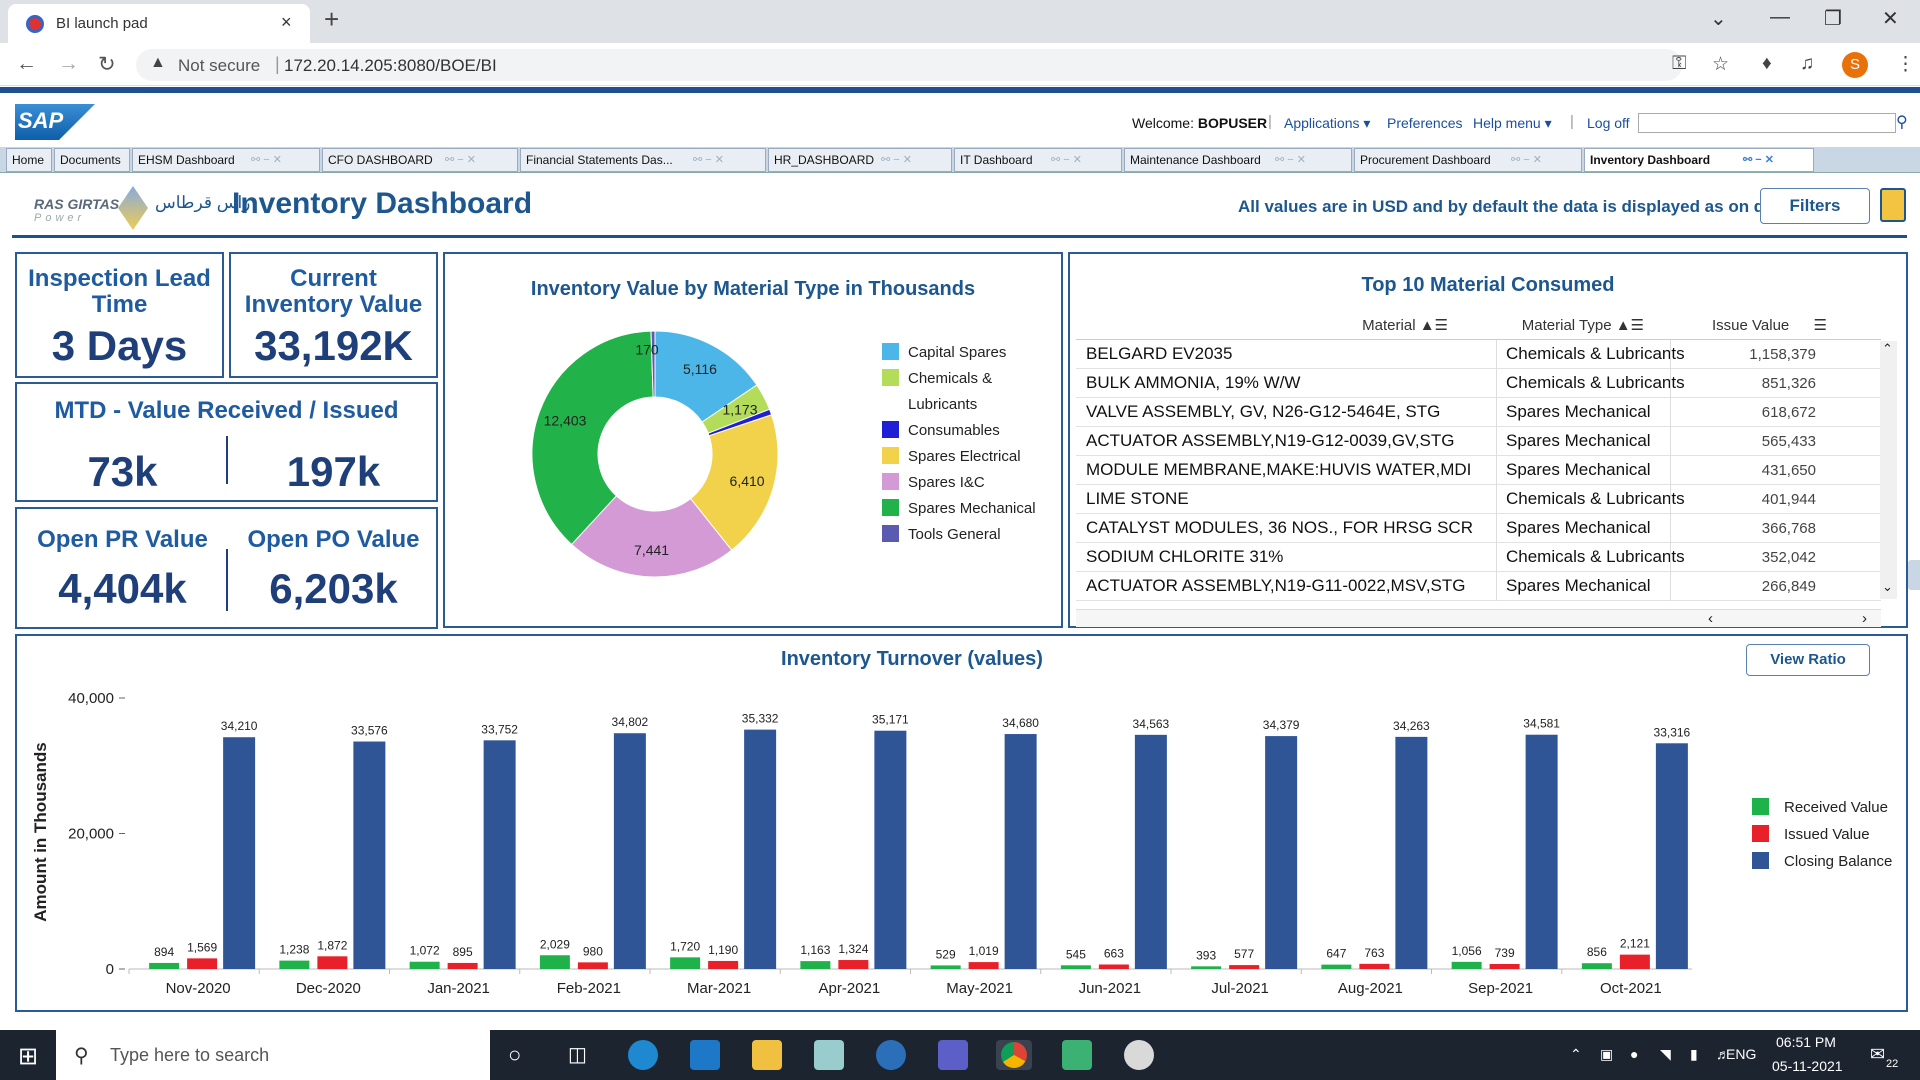  I want to click on language-label: ENG, so click(1741, 1054).